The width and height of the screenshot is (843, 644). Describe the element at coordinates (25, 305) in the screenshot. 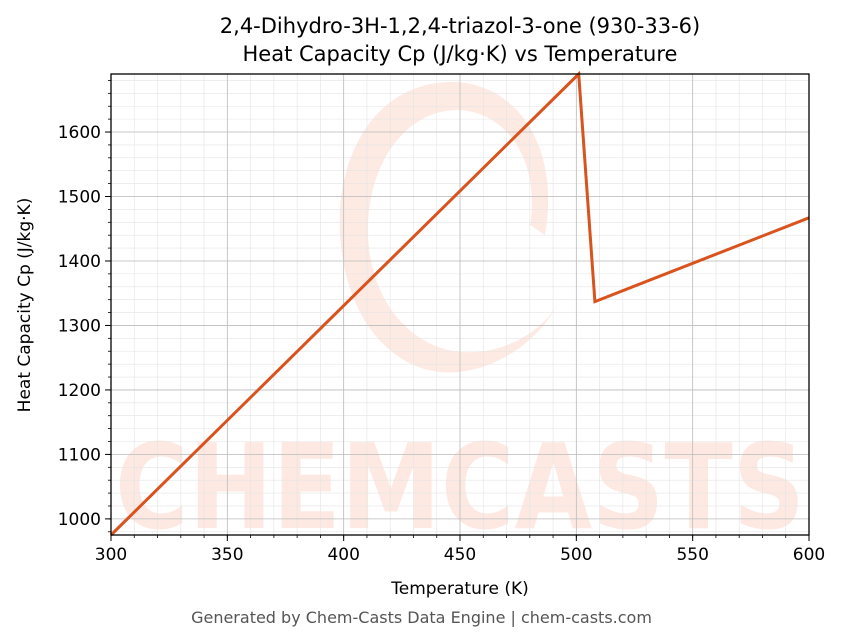

I see `y-axis-label: Heat Capacity Cp (J/kg·K)` at that location.